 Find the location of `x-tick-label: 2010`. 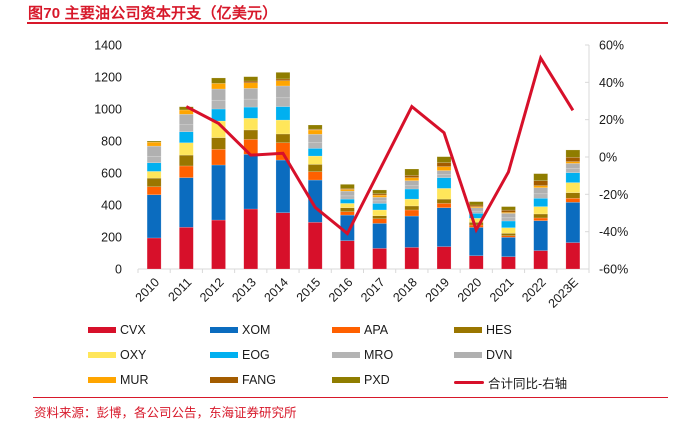

x-tick-label: 2010 is located at coordinates (148, 290).